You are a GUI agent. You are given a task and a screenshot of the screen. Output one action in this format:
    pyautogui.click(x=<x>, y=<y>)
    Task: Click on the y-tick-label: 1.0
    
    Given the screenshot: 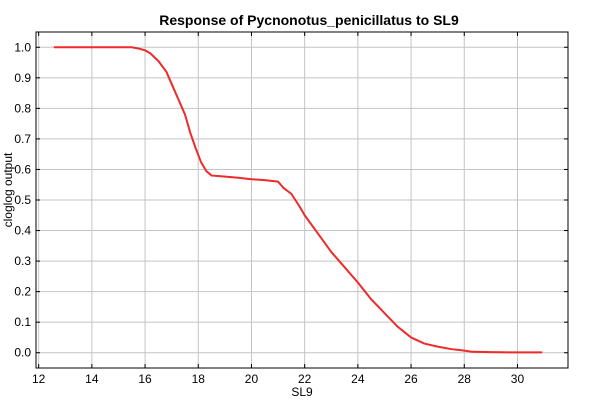 What is the action you would take?
    pyautogui.click(x=22, y=47)
    